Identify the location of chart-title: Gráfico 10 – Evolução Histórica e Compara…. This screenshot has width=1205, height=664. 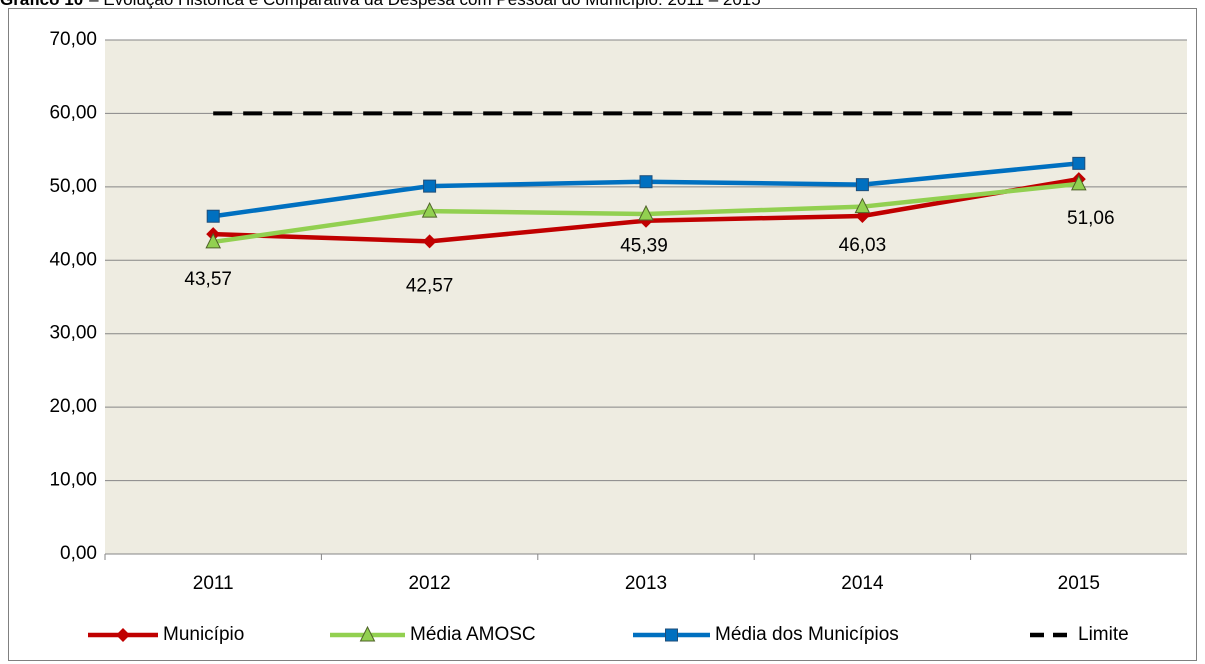
(380, 4).